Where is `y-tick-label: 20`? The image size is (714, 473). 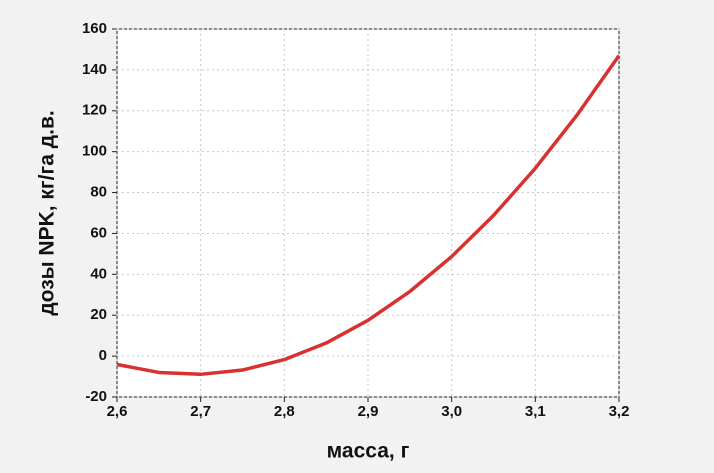
y-tick-label: 20 is located at coordinates (98, 314).